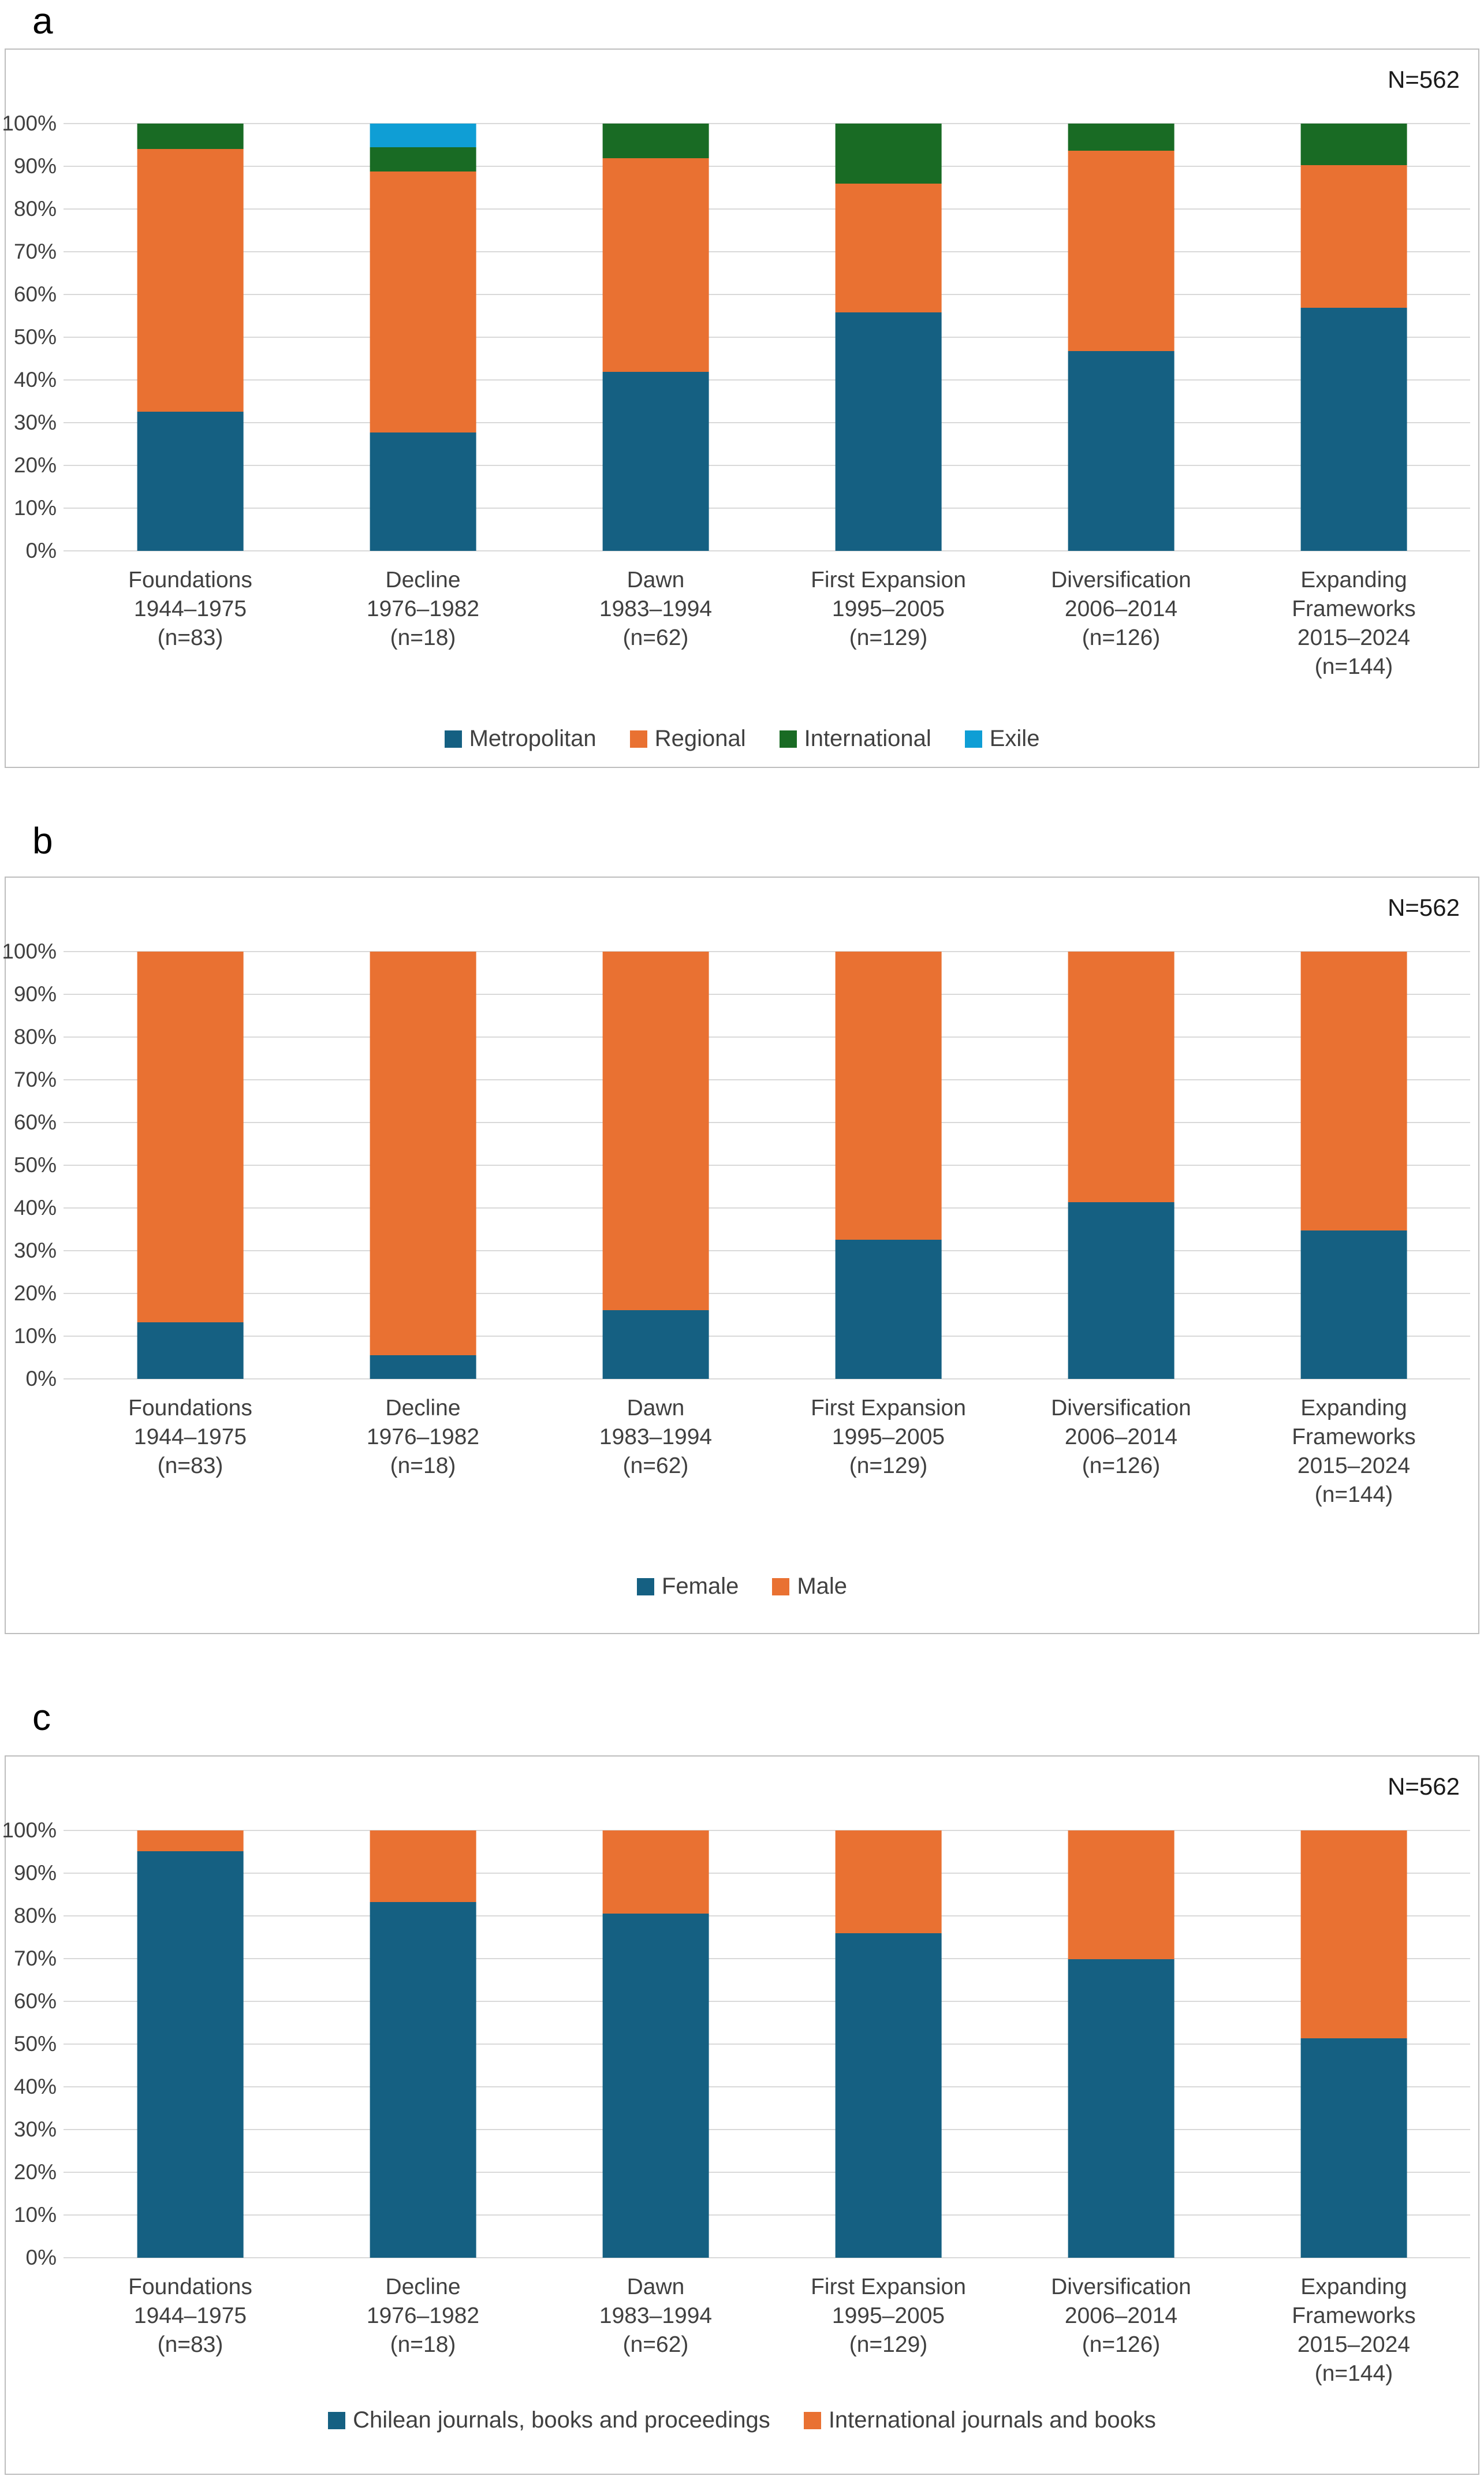  I want to click on x-axis-category-label: Diversification 2006–2014 (n=126), so click(1121, 1438).